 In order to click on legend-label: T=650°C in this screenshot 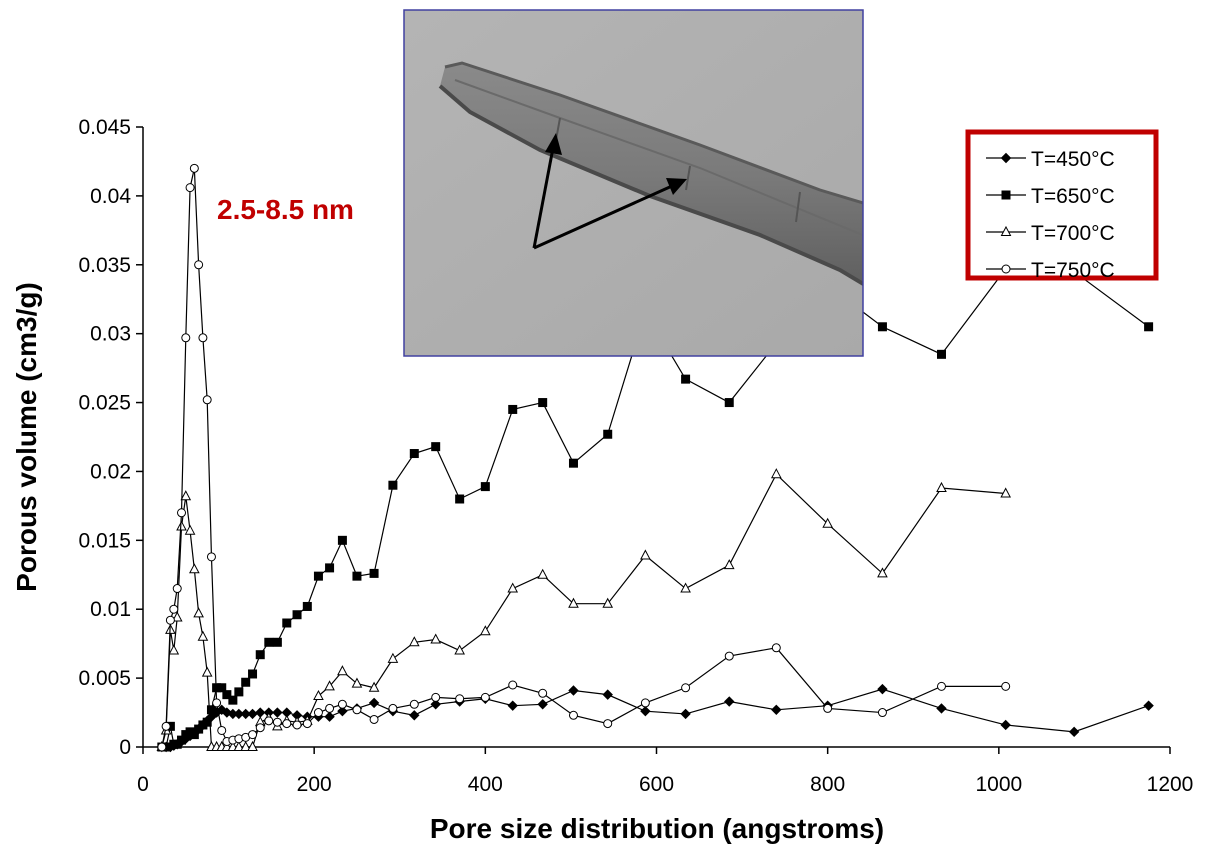, I will do `click(1073, 196)`.